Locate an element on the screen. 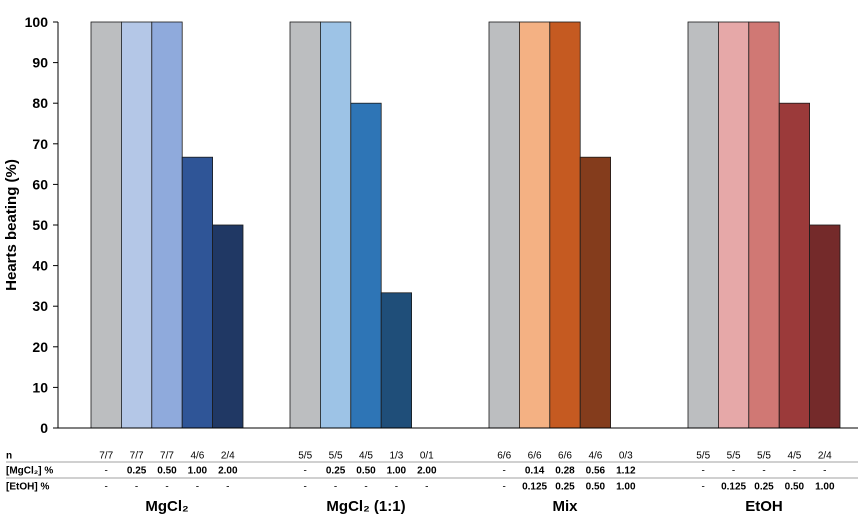 The image size is (867, 517). y-tick-label: 30 is located at coordinates (40, 306).